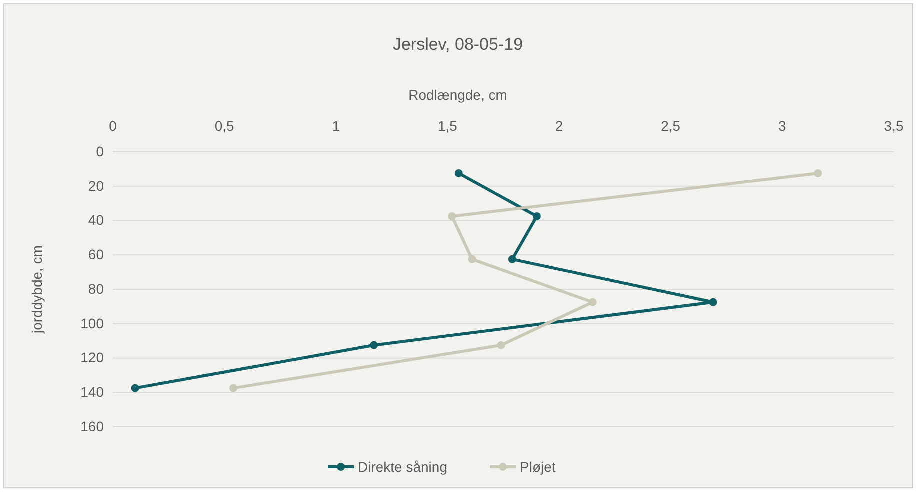  I want to click on x-tick-label: 1,5, so click(448, 126).